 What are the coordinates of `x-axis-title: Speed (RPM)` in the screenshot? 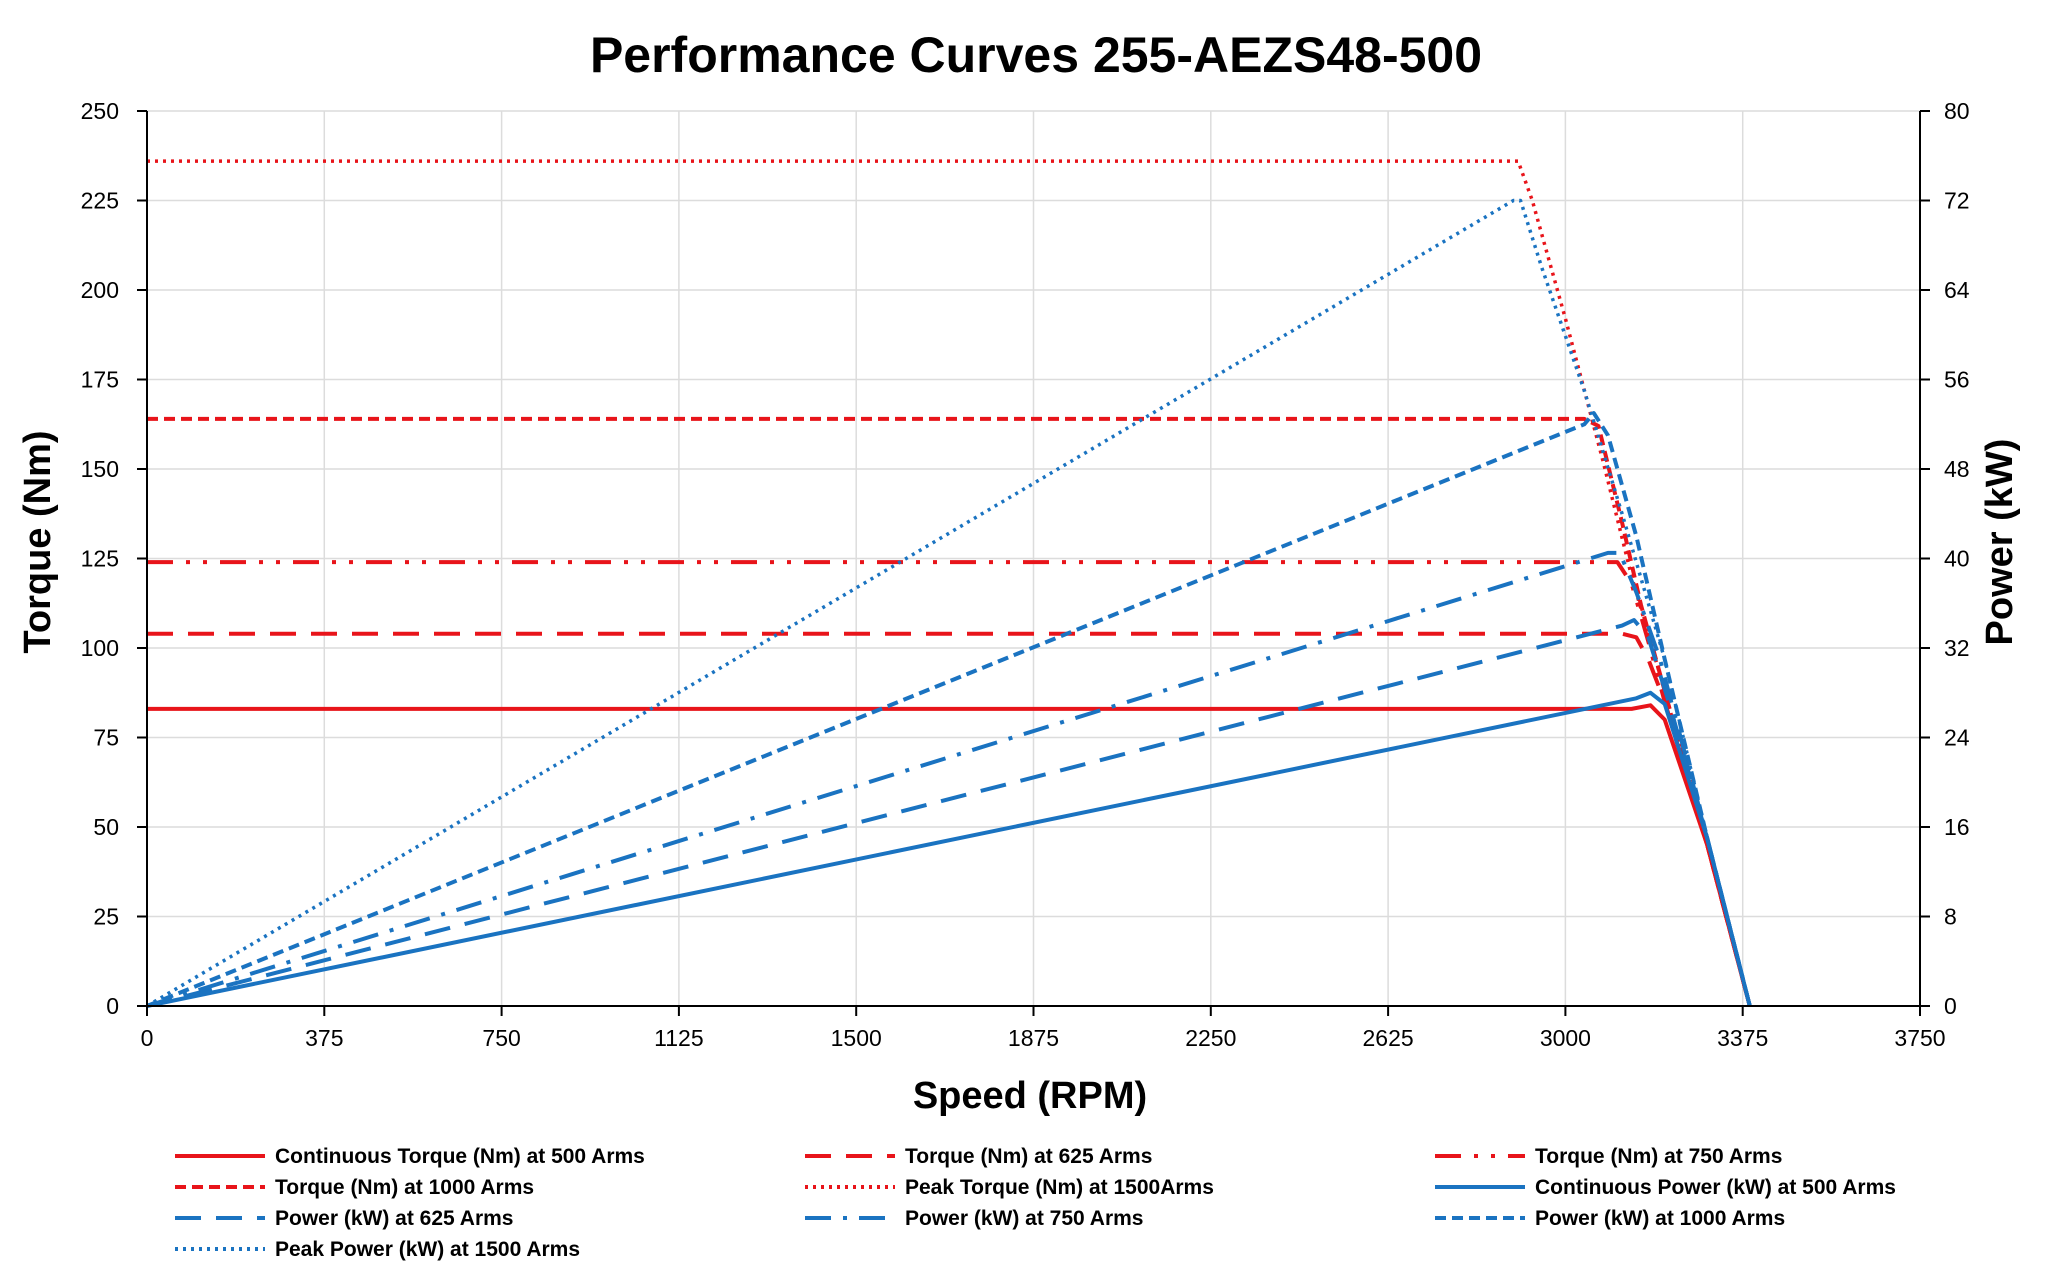 It's located at (1030, 1096).